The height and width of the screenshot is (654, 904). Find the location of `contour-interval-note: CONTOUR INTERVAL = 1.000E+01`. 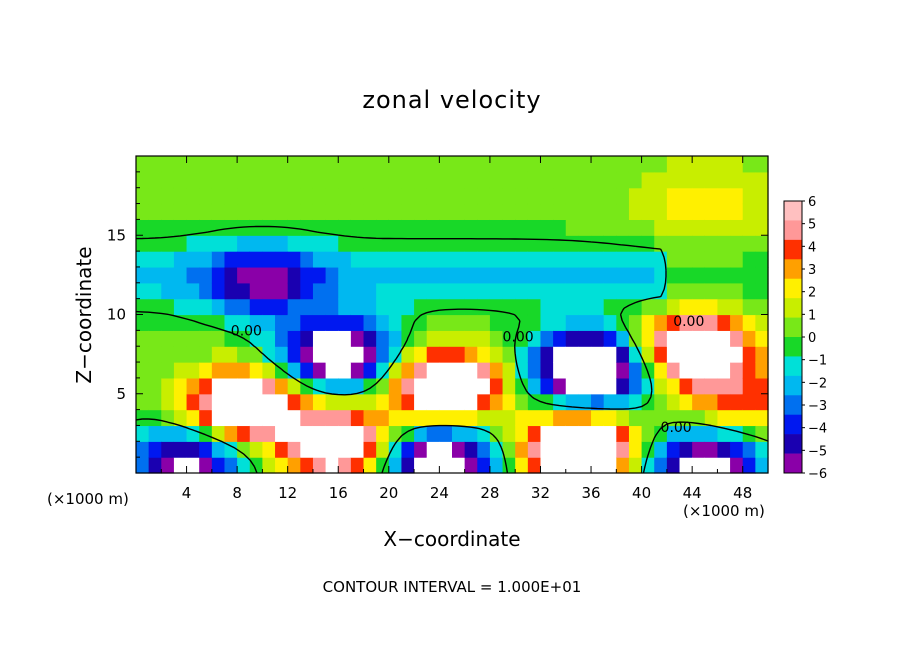

contour-interval-note: CONTOUR INTERVAL = 1.000E+01 is located at coordinates (452, 587).